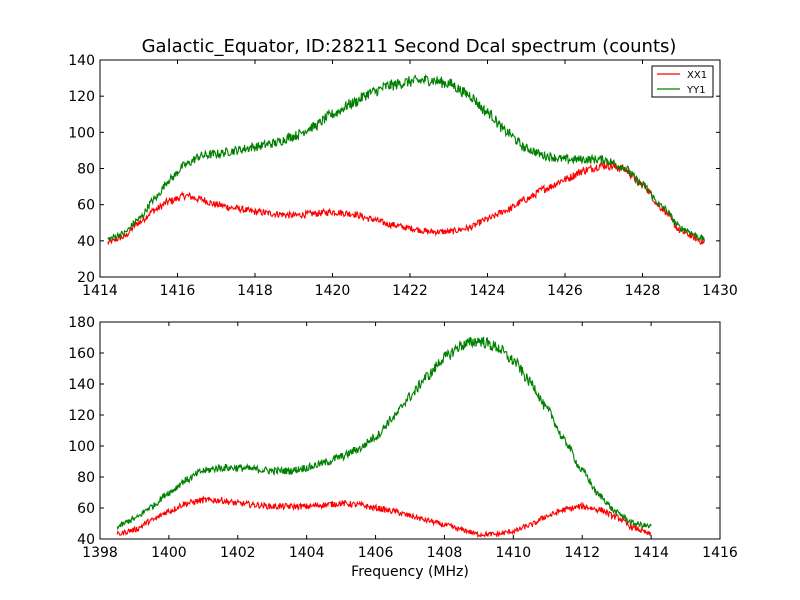 This screenshot has width=800, height=600. What do you see at coordinates (582, 553) in the screenshot?
I see `bottom-xtick-label: 1412` at bounding box center [582, 553].